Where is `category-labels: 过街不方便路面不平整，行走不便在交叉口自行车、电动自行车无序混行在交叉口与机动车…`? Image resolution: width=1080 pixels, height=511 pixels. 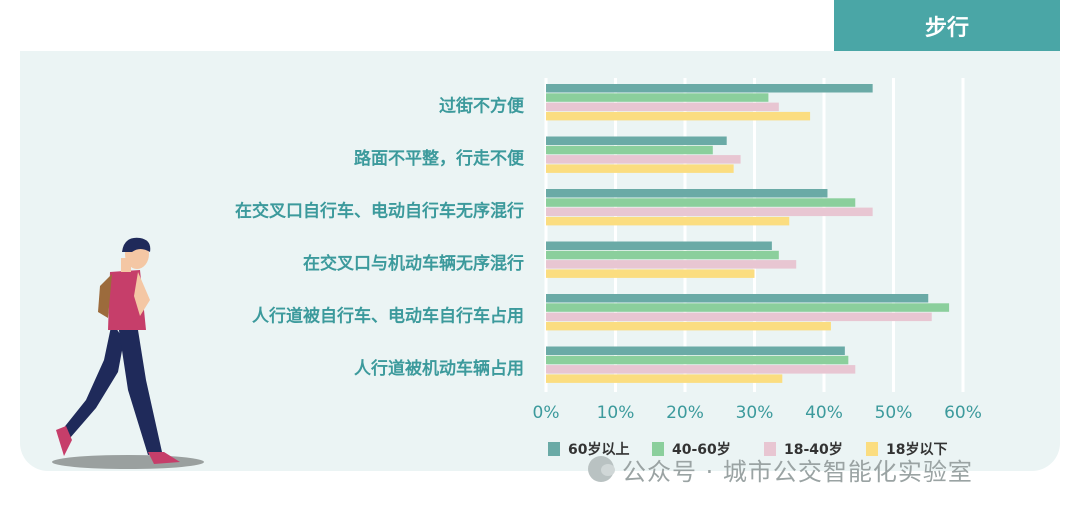
category-labels: 过街不方便路面不平整，行走不便在交叉口自行车、电动自行车无序混行在交叉口与机动车… is located at coordinates (380, 238).